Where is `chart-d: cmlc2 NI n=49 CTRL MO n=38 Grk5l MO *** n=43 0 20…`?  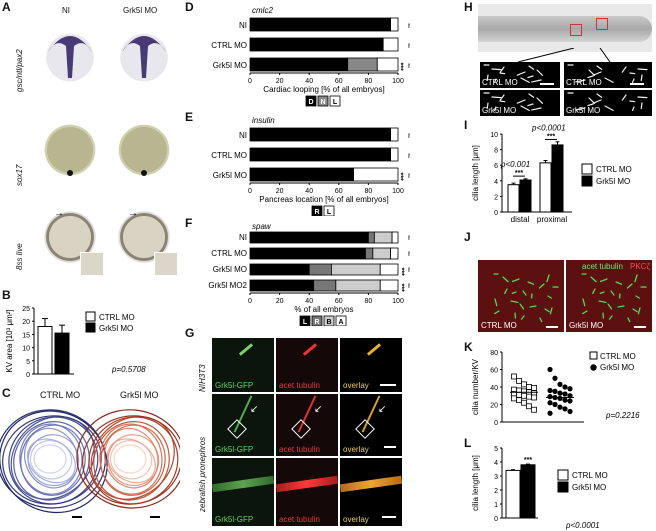
chart-d: cmlc2 NI n=49 CTRL MO n=38 Grk5l MO *** n=43 0 20… is located at coordinates (310, 56).